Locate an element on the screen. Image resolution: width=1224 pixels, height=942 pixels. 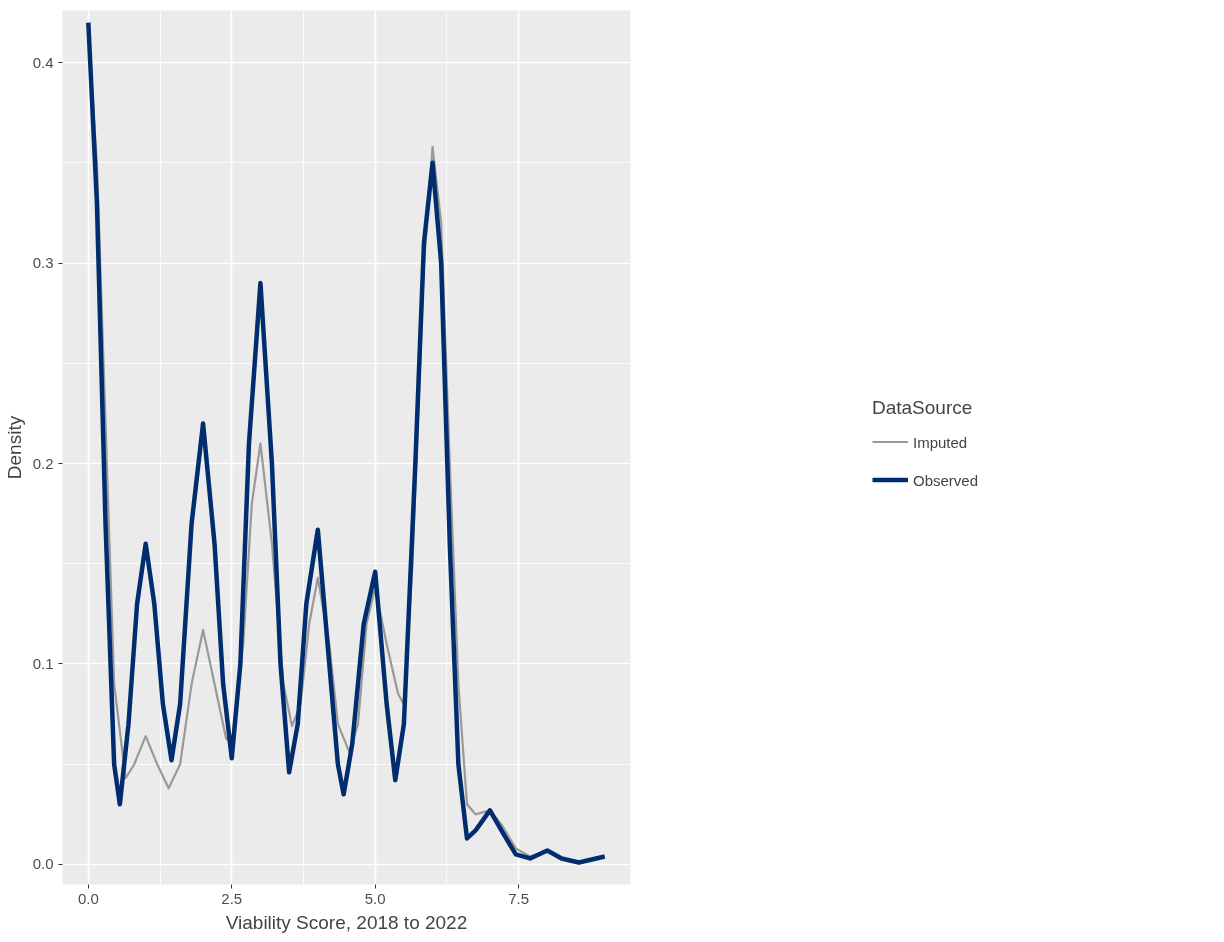
x-tick-label: 0.0 is located at coordinates (88, 898).